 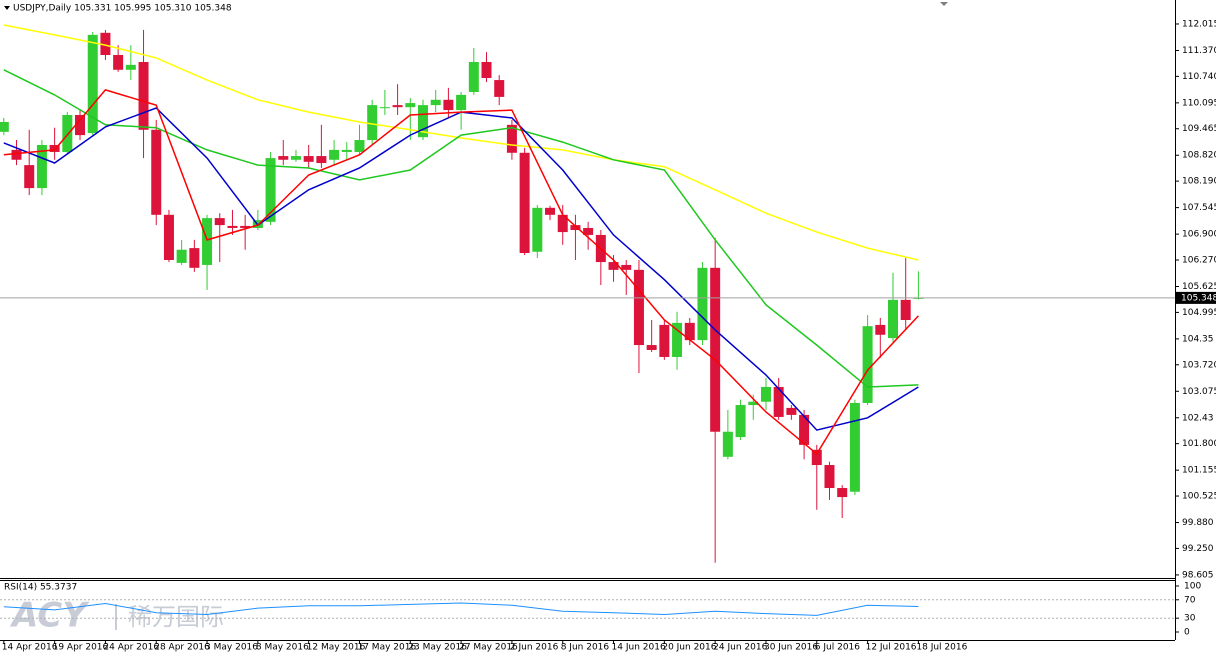 What do you see at coordinates (1190, 619) in the screenshot?
I see `indicator-y-tick-label: 30` at bounding box center [1190, 619].